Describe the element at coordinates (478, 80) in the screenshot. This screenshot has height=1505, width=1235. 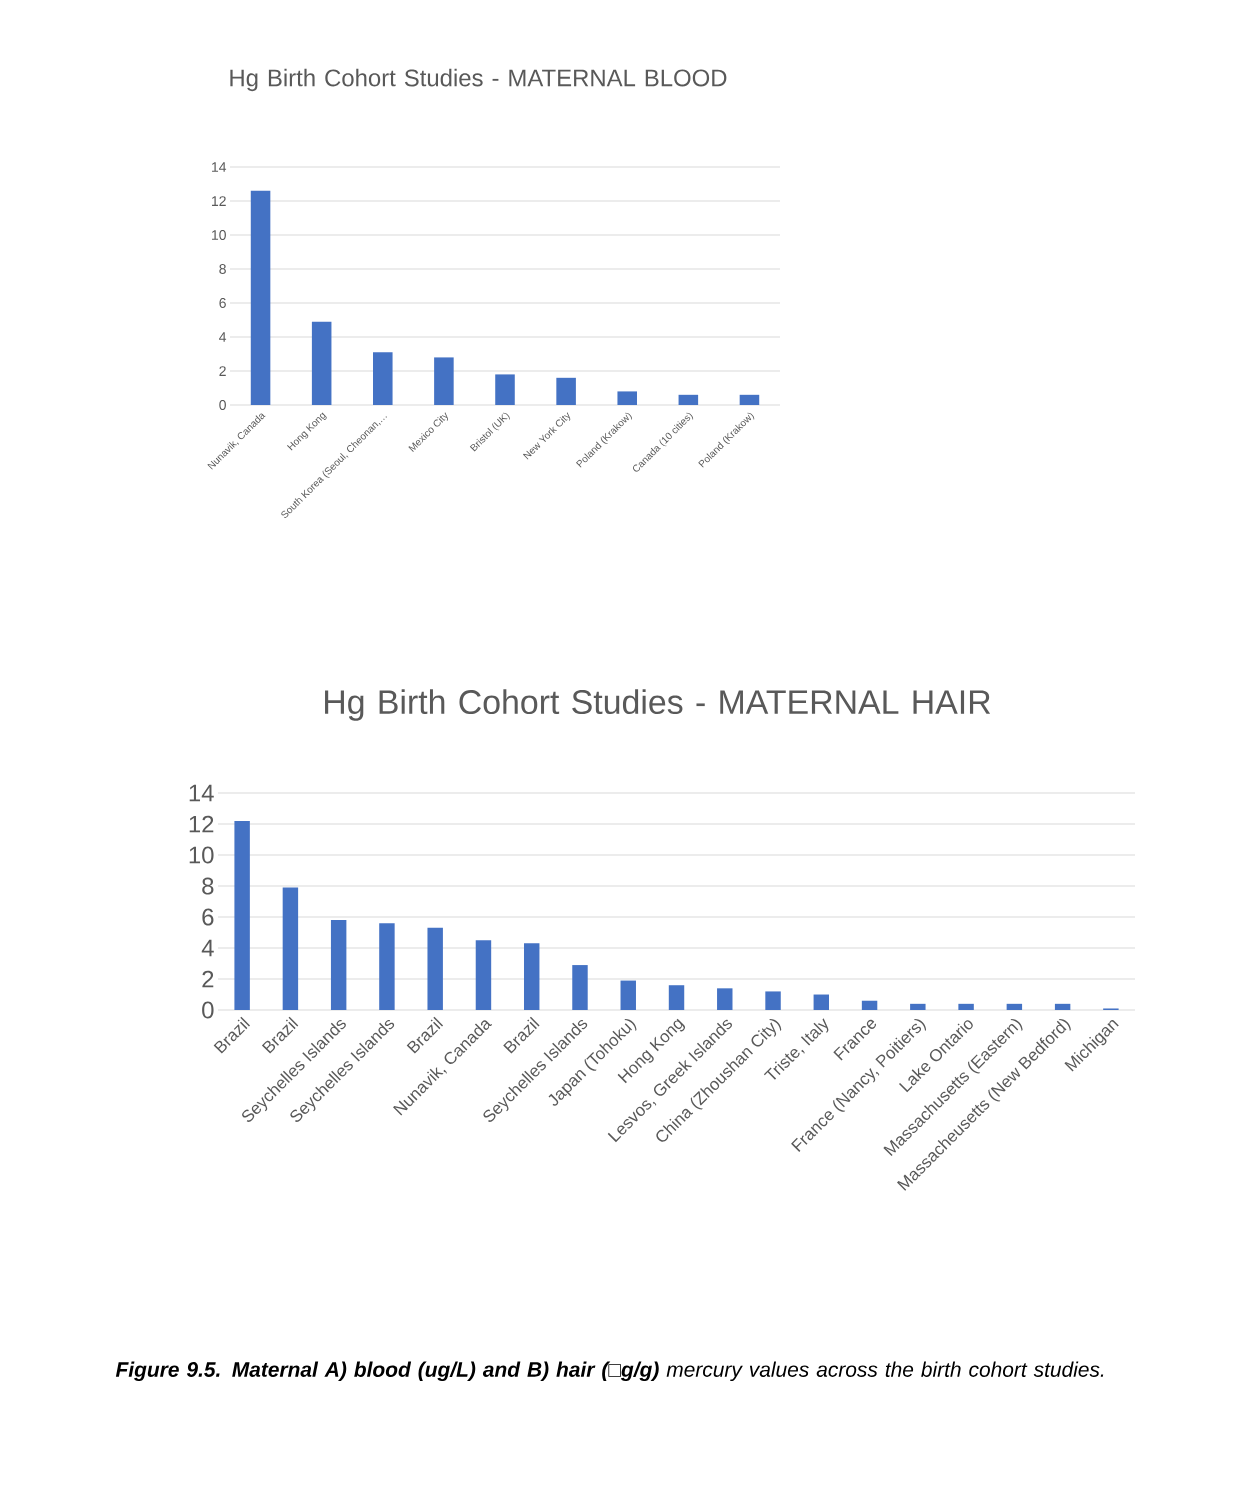
I see `chart-title: Hg Birth Cohort Studies - MATERNAL BLOOD` at that location.